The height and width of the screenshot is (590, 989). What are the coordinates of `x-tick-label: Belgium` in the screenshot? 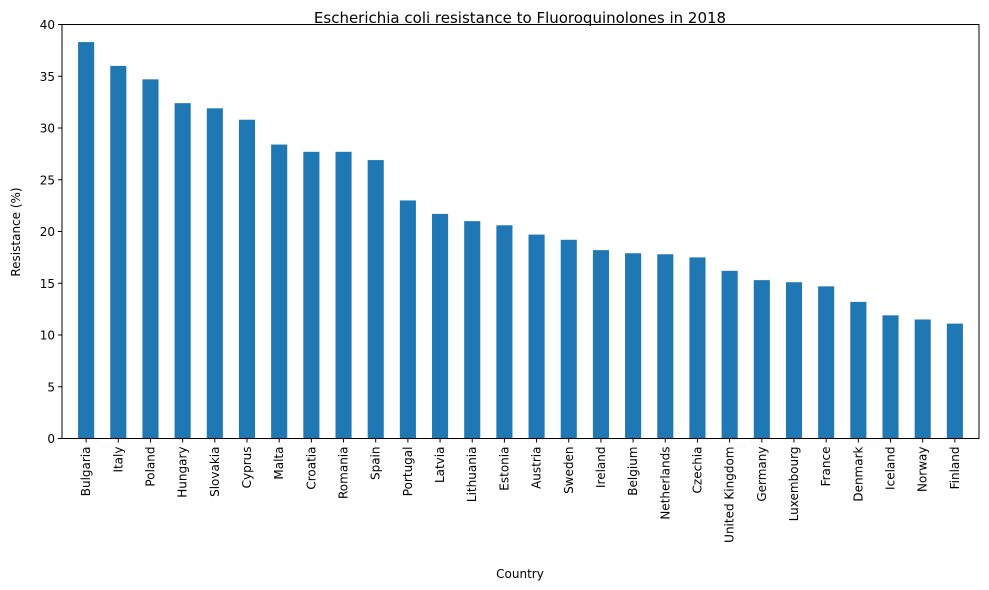 It's located at (633, 471).